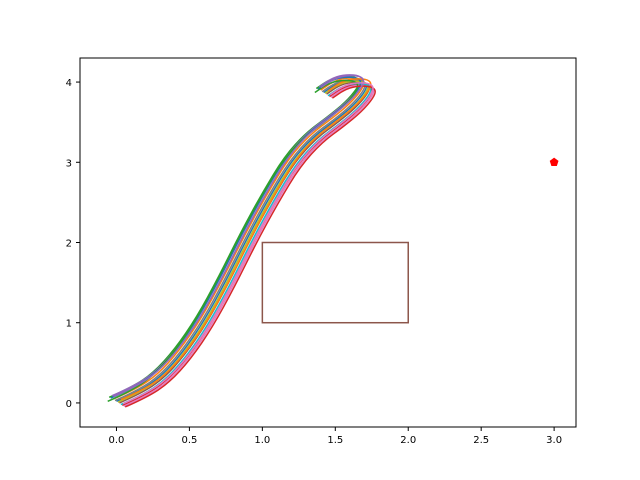 The width and height of the screenshot is (640, 480). What do you see at coordinates (73, 244) in the screenshot?
I see `y-axis: 0 1 2 3 4` at bounding box center [73, 244].